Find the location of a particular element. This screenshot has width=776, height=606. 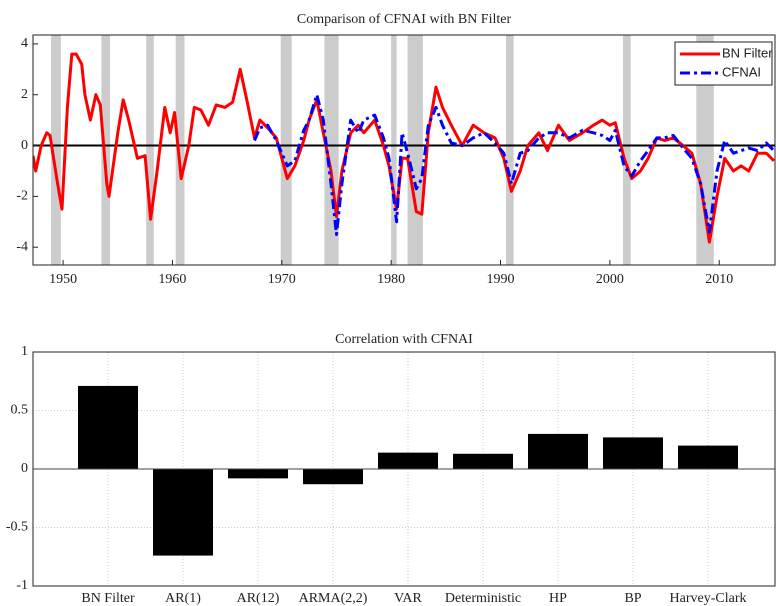

y-tick-label: 0.5 is located at coordinates (20, 410).